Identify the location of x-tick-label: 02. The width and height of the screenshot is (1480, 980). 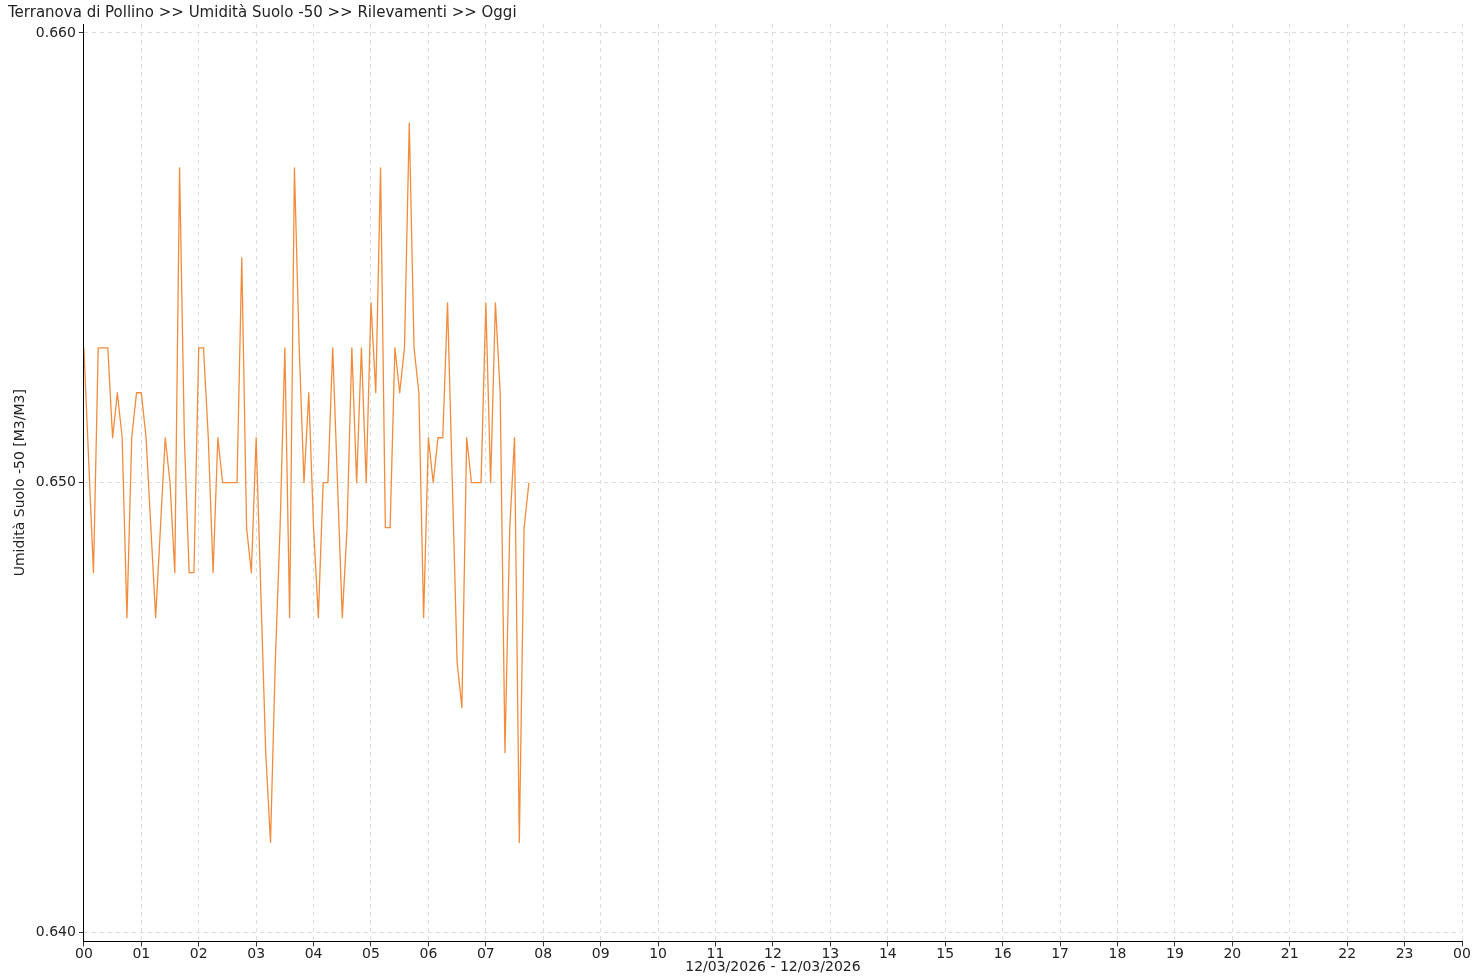
(198, 953).